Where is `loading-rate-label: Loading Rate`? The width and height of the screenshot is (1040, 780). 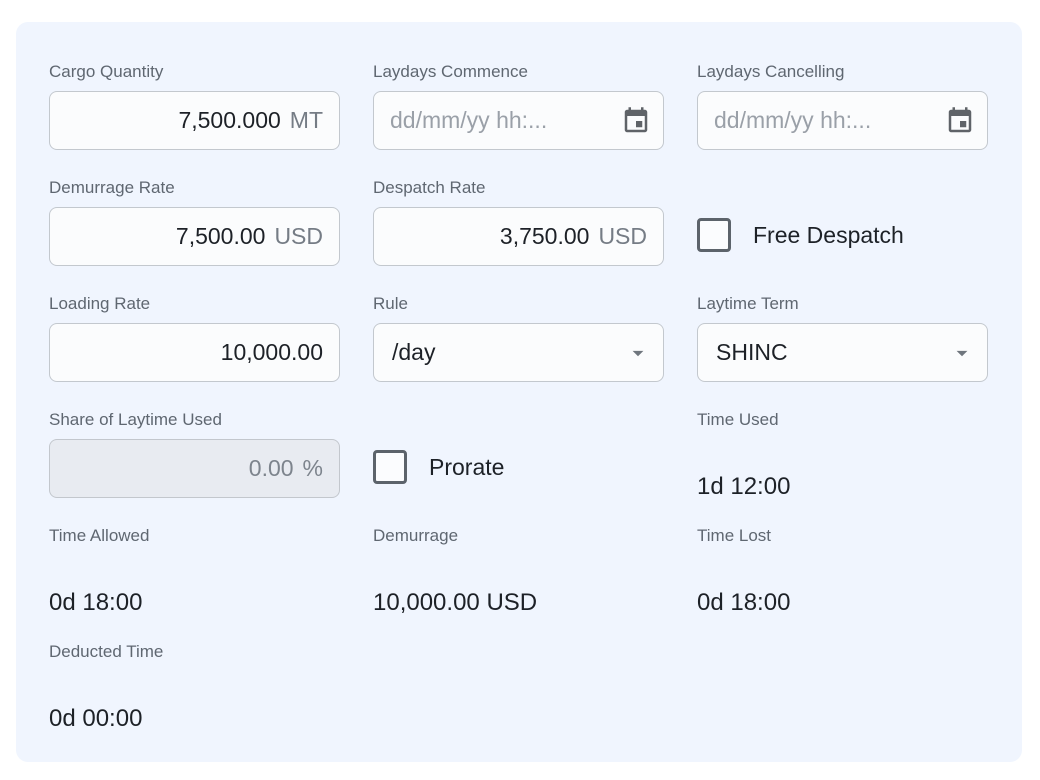 loading-rate-label: Loading Rate is located at coordinates (100, 303).